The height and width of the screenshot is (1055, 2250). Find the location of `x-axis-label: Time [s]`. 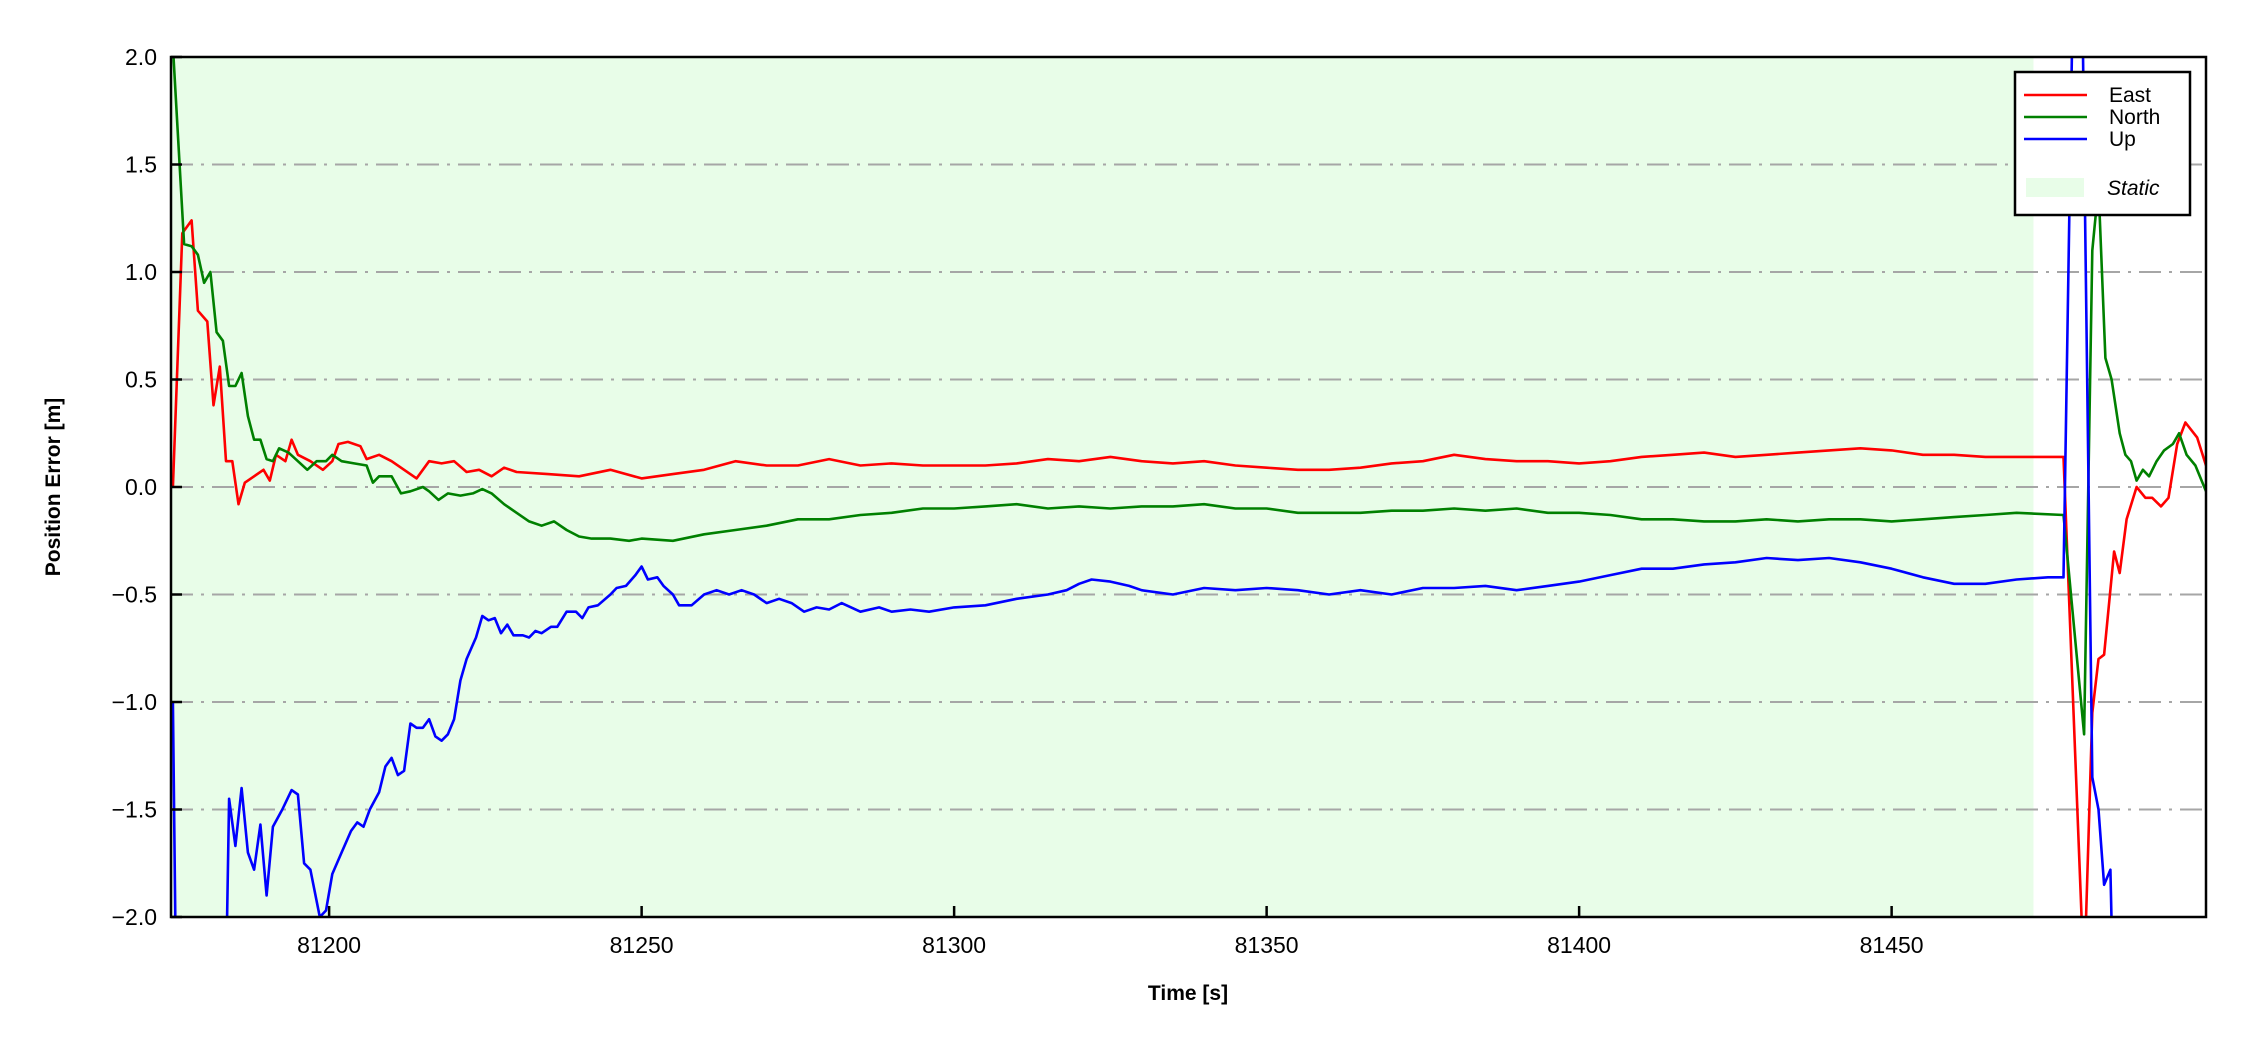

x-axis-label: Time [s] is located at coordinates (1188, 993).